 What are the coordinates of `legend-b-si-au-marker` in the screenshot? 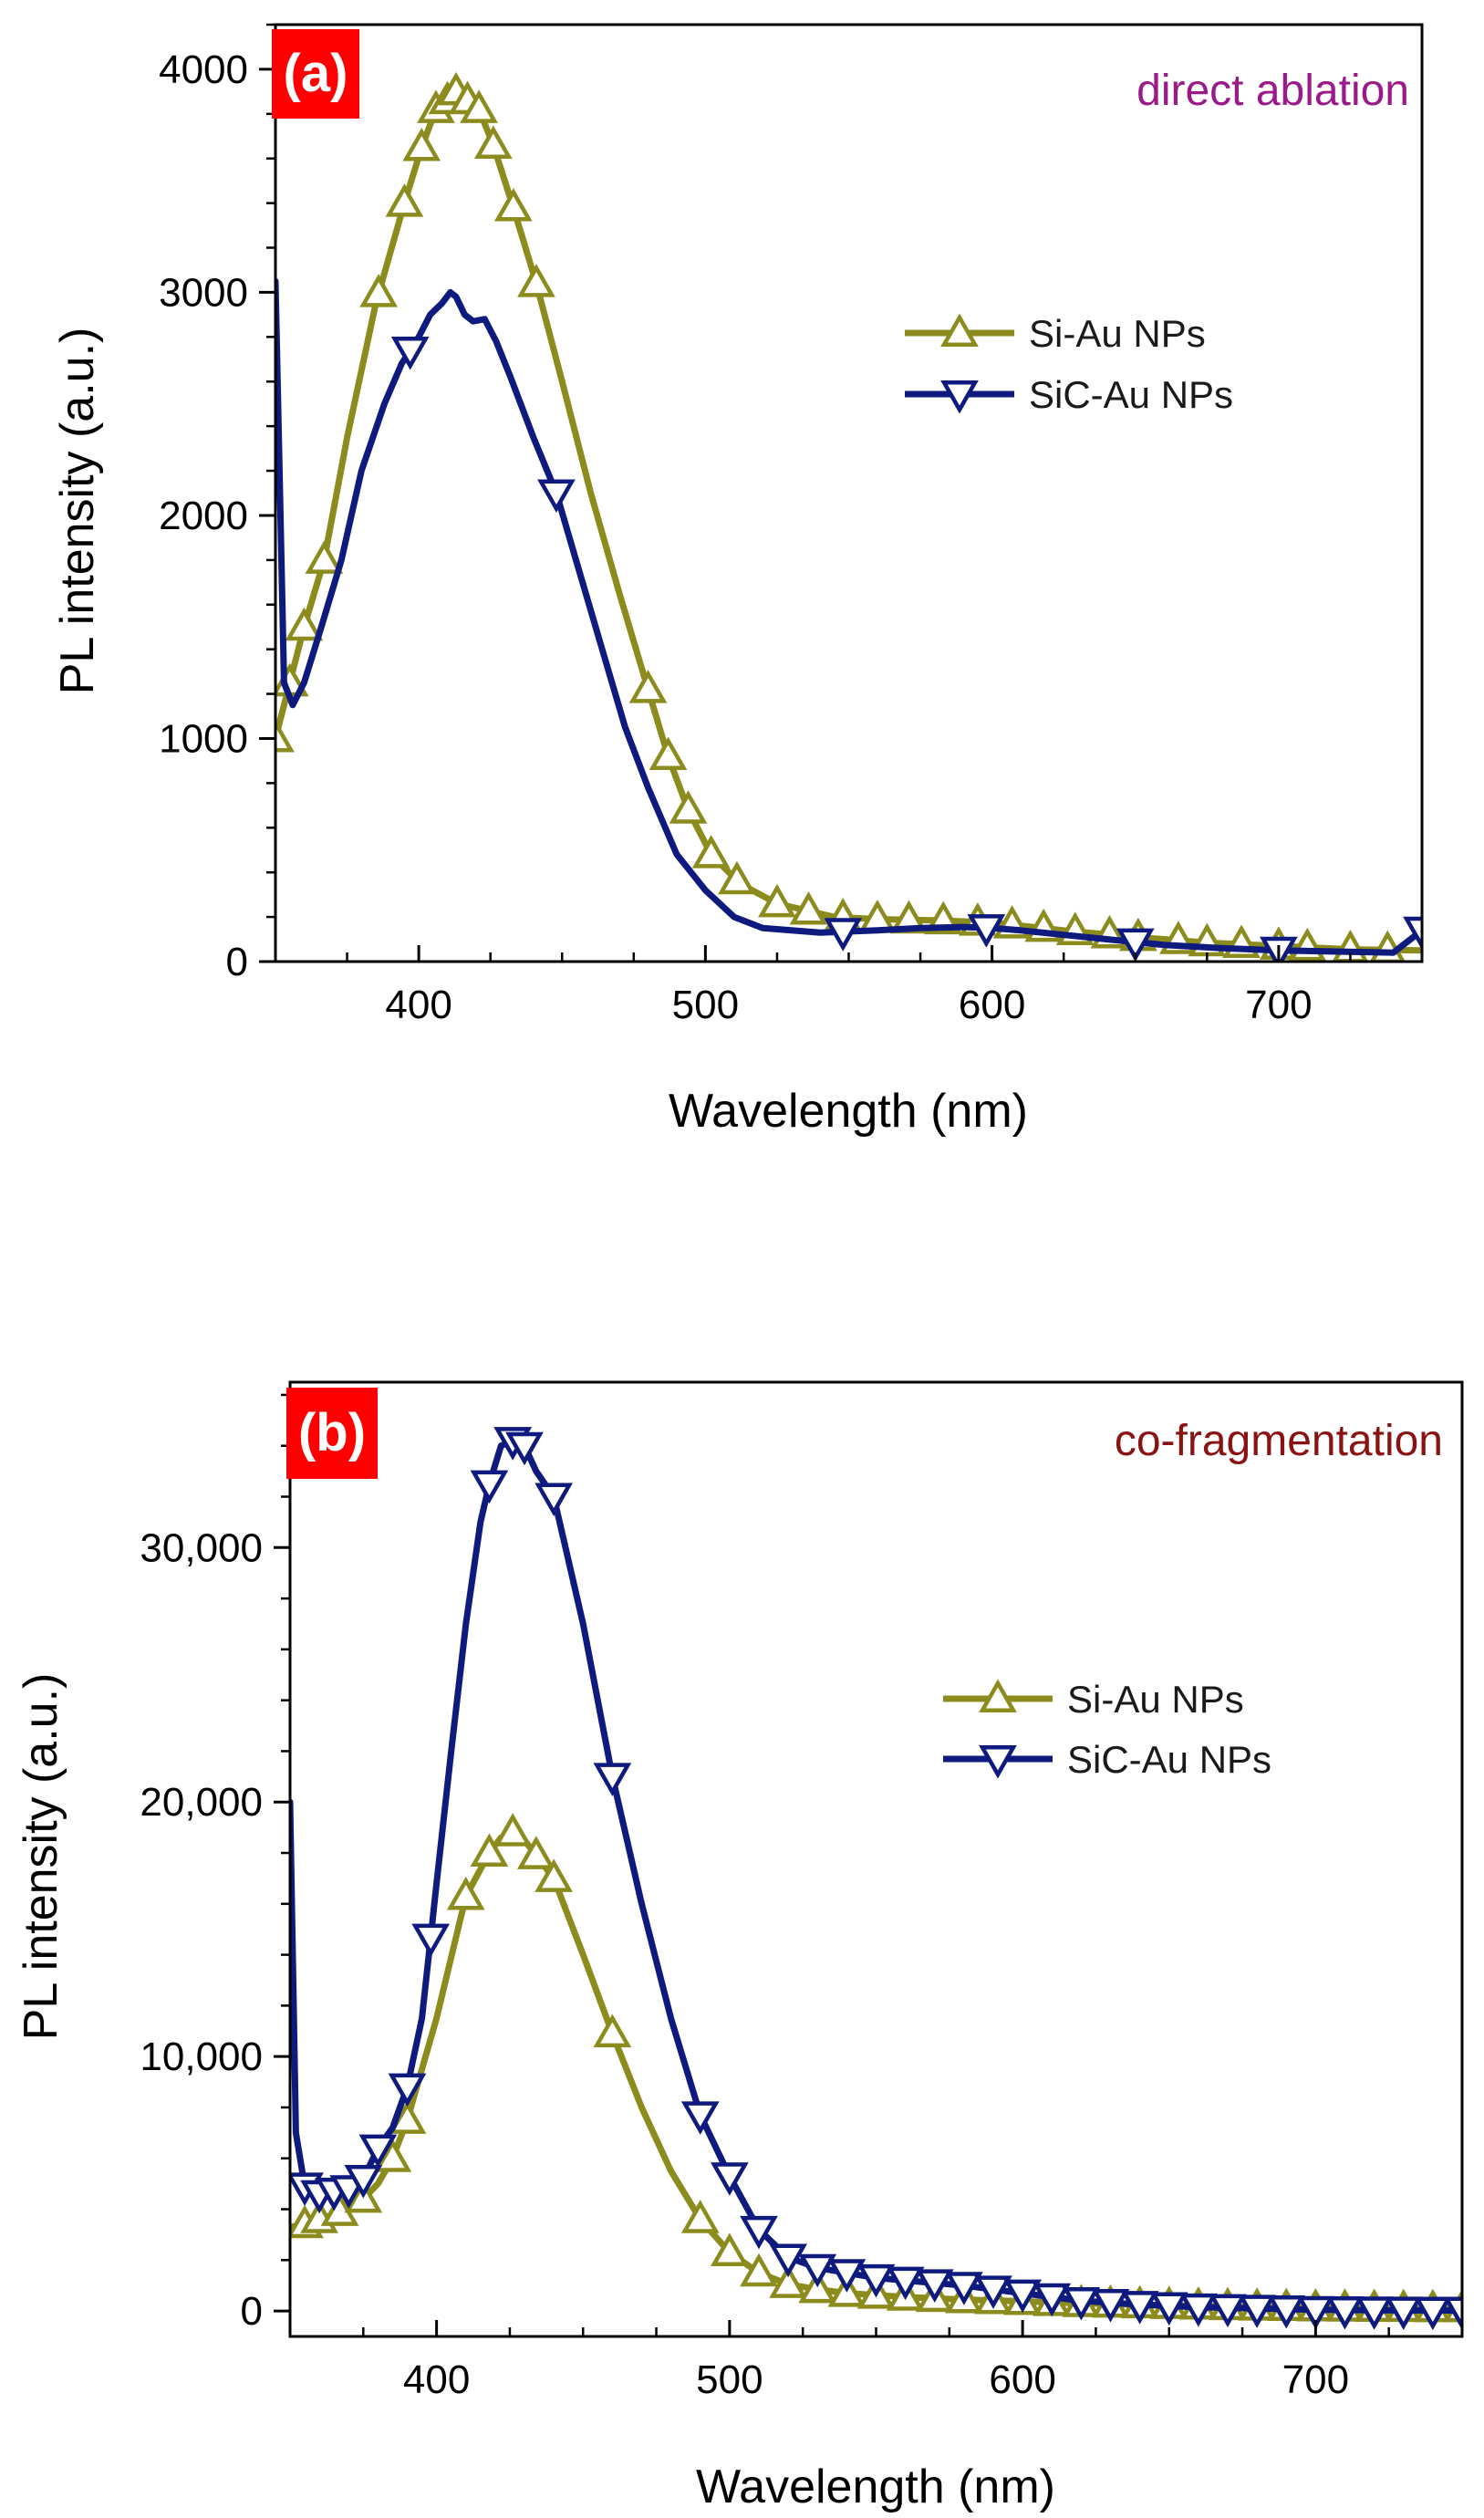 It's located at (998, 1695).